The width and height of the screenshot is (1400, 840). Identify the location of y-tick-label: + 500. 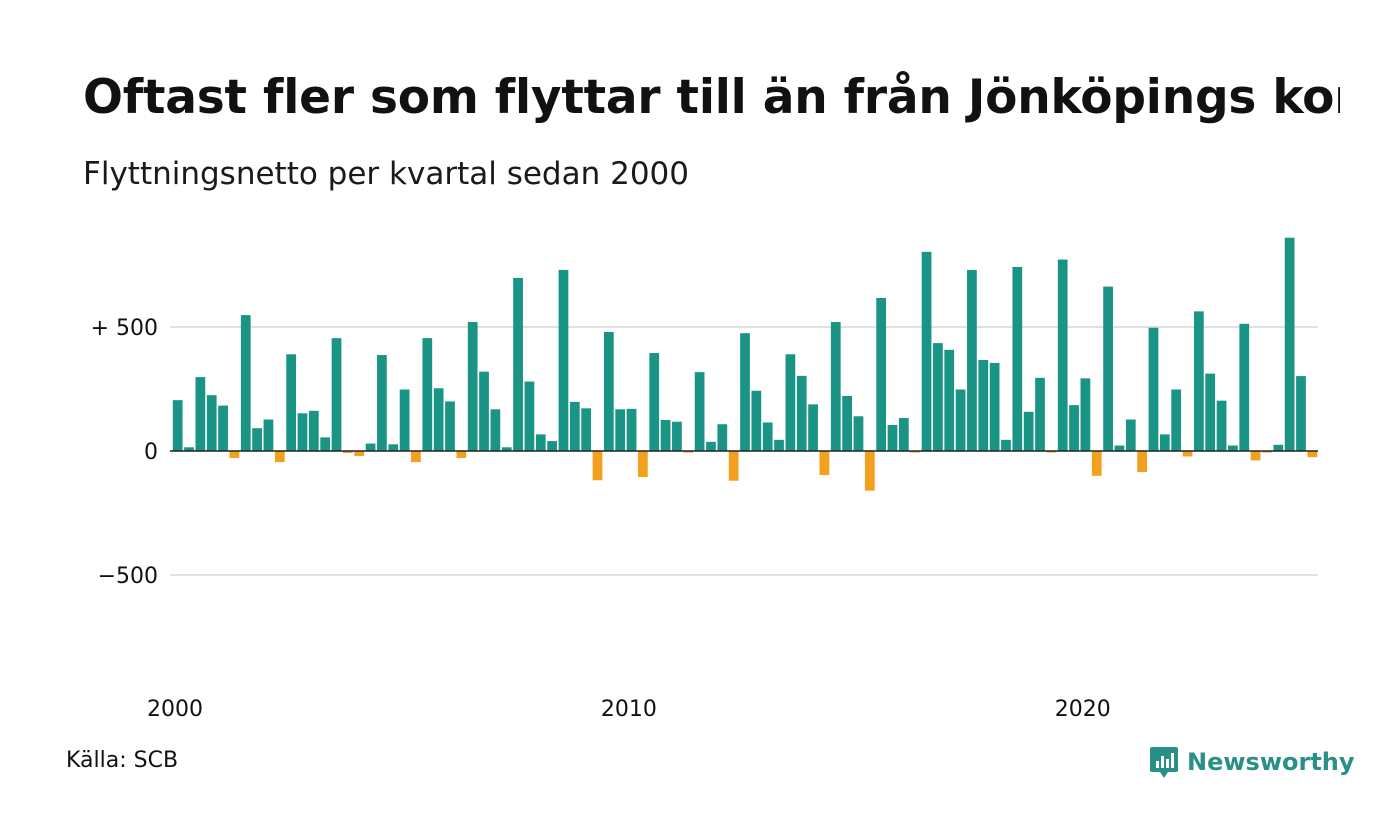
(124, 328).